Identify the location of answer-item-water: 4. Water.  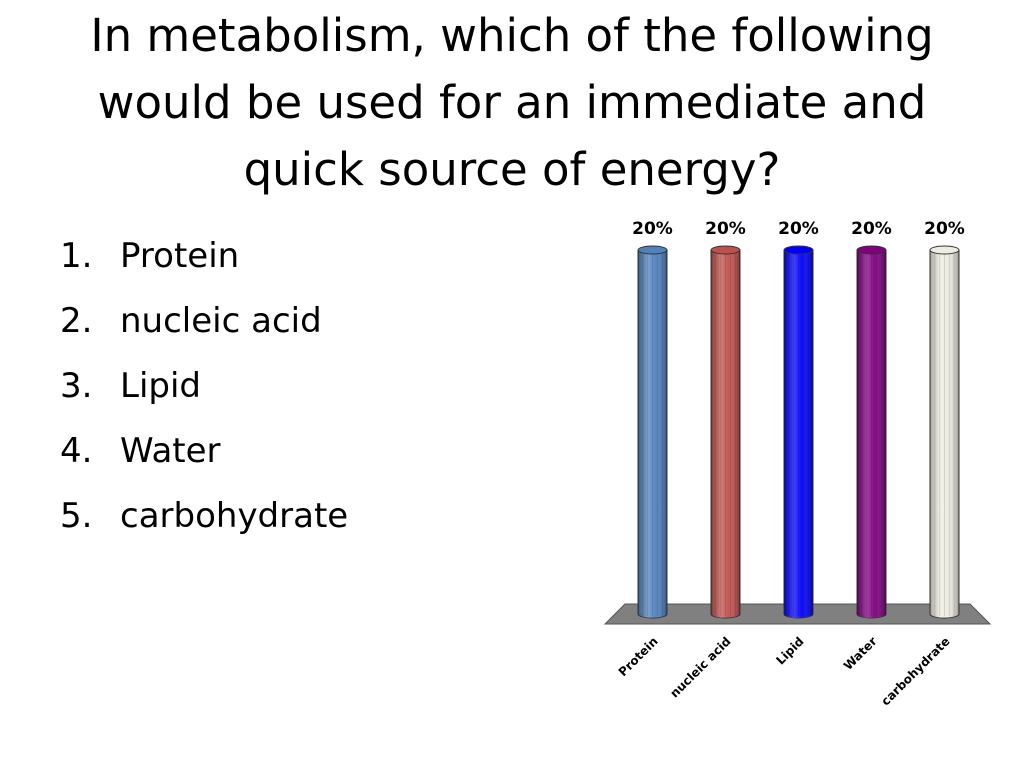
(204, 451).